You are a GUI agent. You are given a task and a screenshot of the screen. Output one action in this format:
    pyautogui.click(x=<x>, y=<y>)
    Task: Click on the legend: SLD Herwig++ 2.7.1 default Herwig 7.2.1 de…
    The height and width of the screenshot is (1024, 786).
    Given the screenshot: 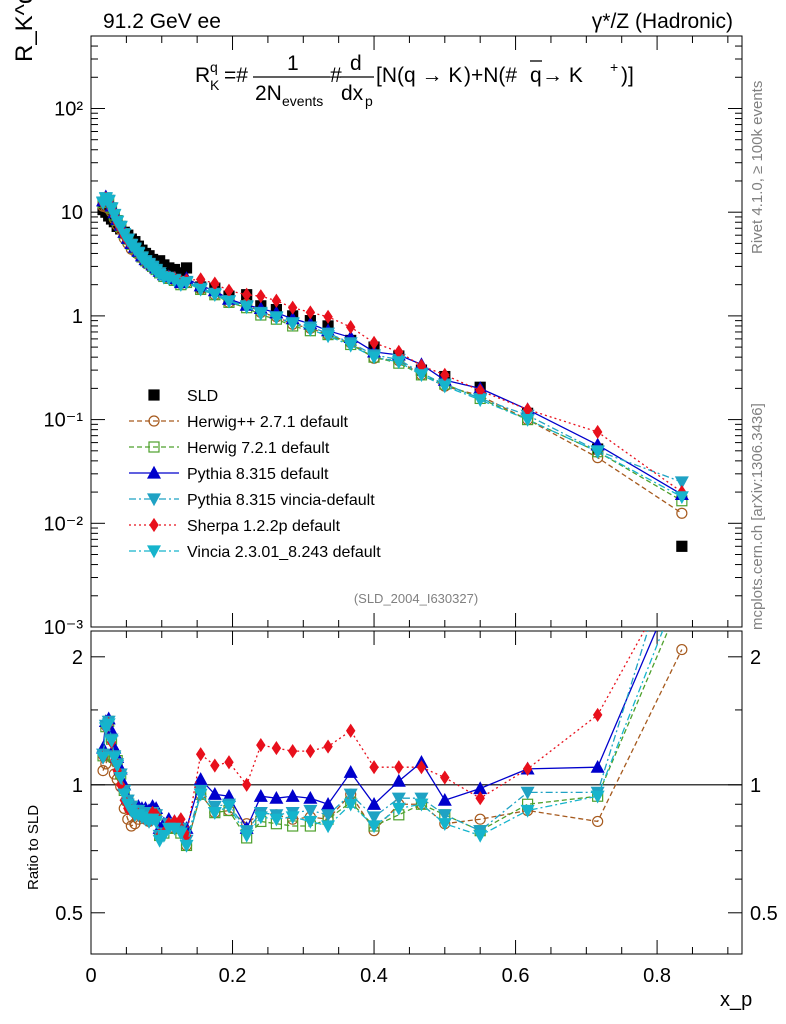 What is the action you would take?
    pyautogui.click(x=255, y=474)
    